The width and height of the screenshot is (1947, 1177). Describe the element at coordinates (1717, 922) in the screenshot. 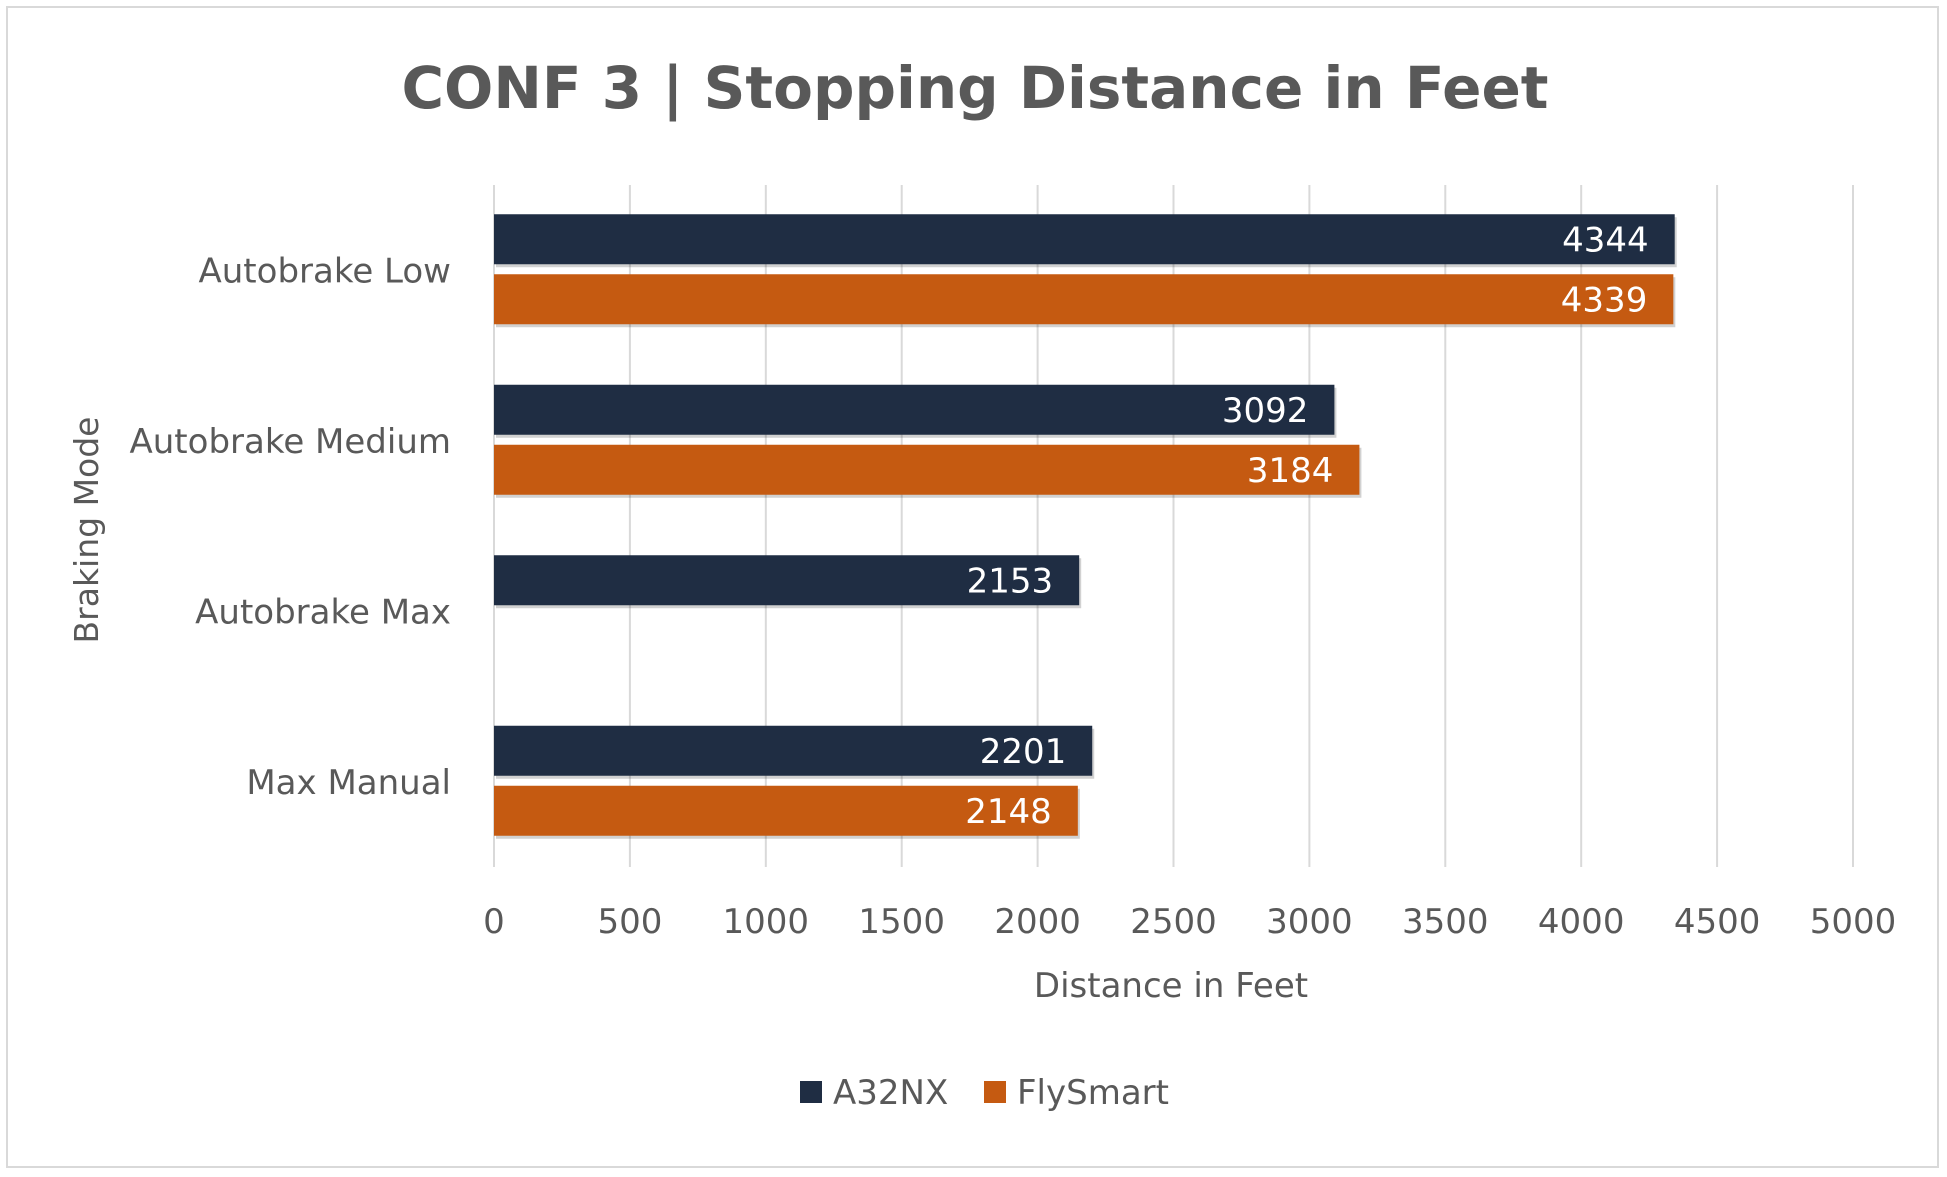

I see `x-tick-label: 4500` at that location.